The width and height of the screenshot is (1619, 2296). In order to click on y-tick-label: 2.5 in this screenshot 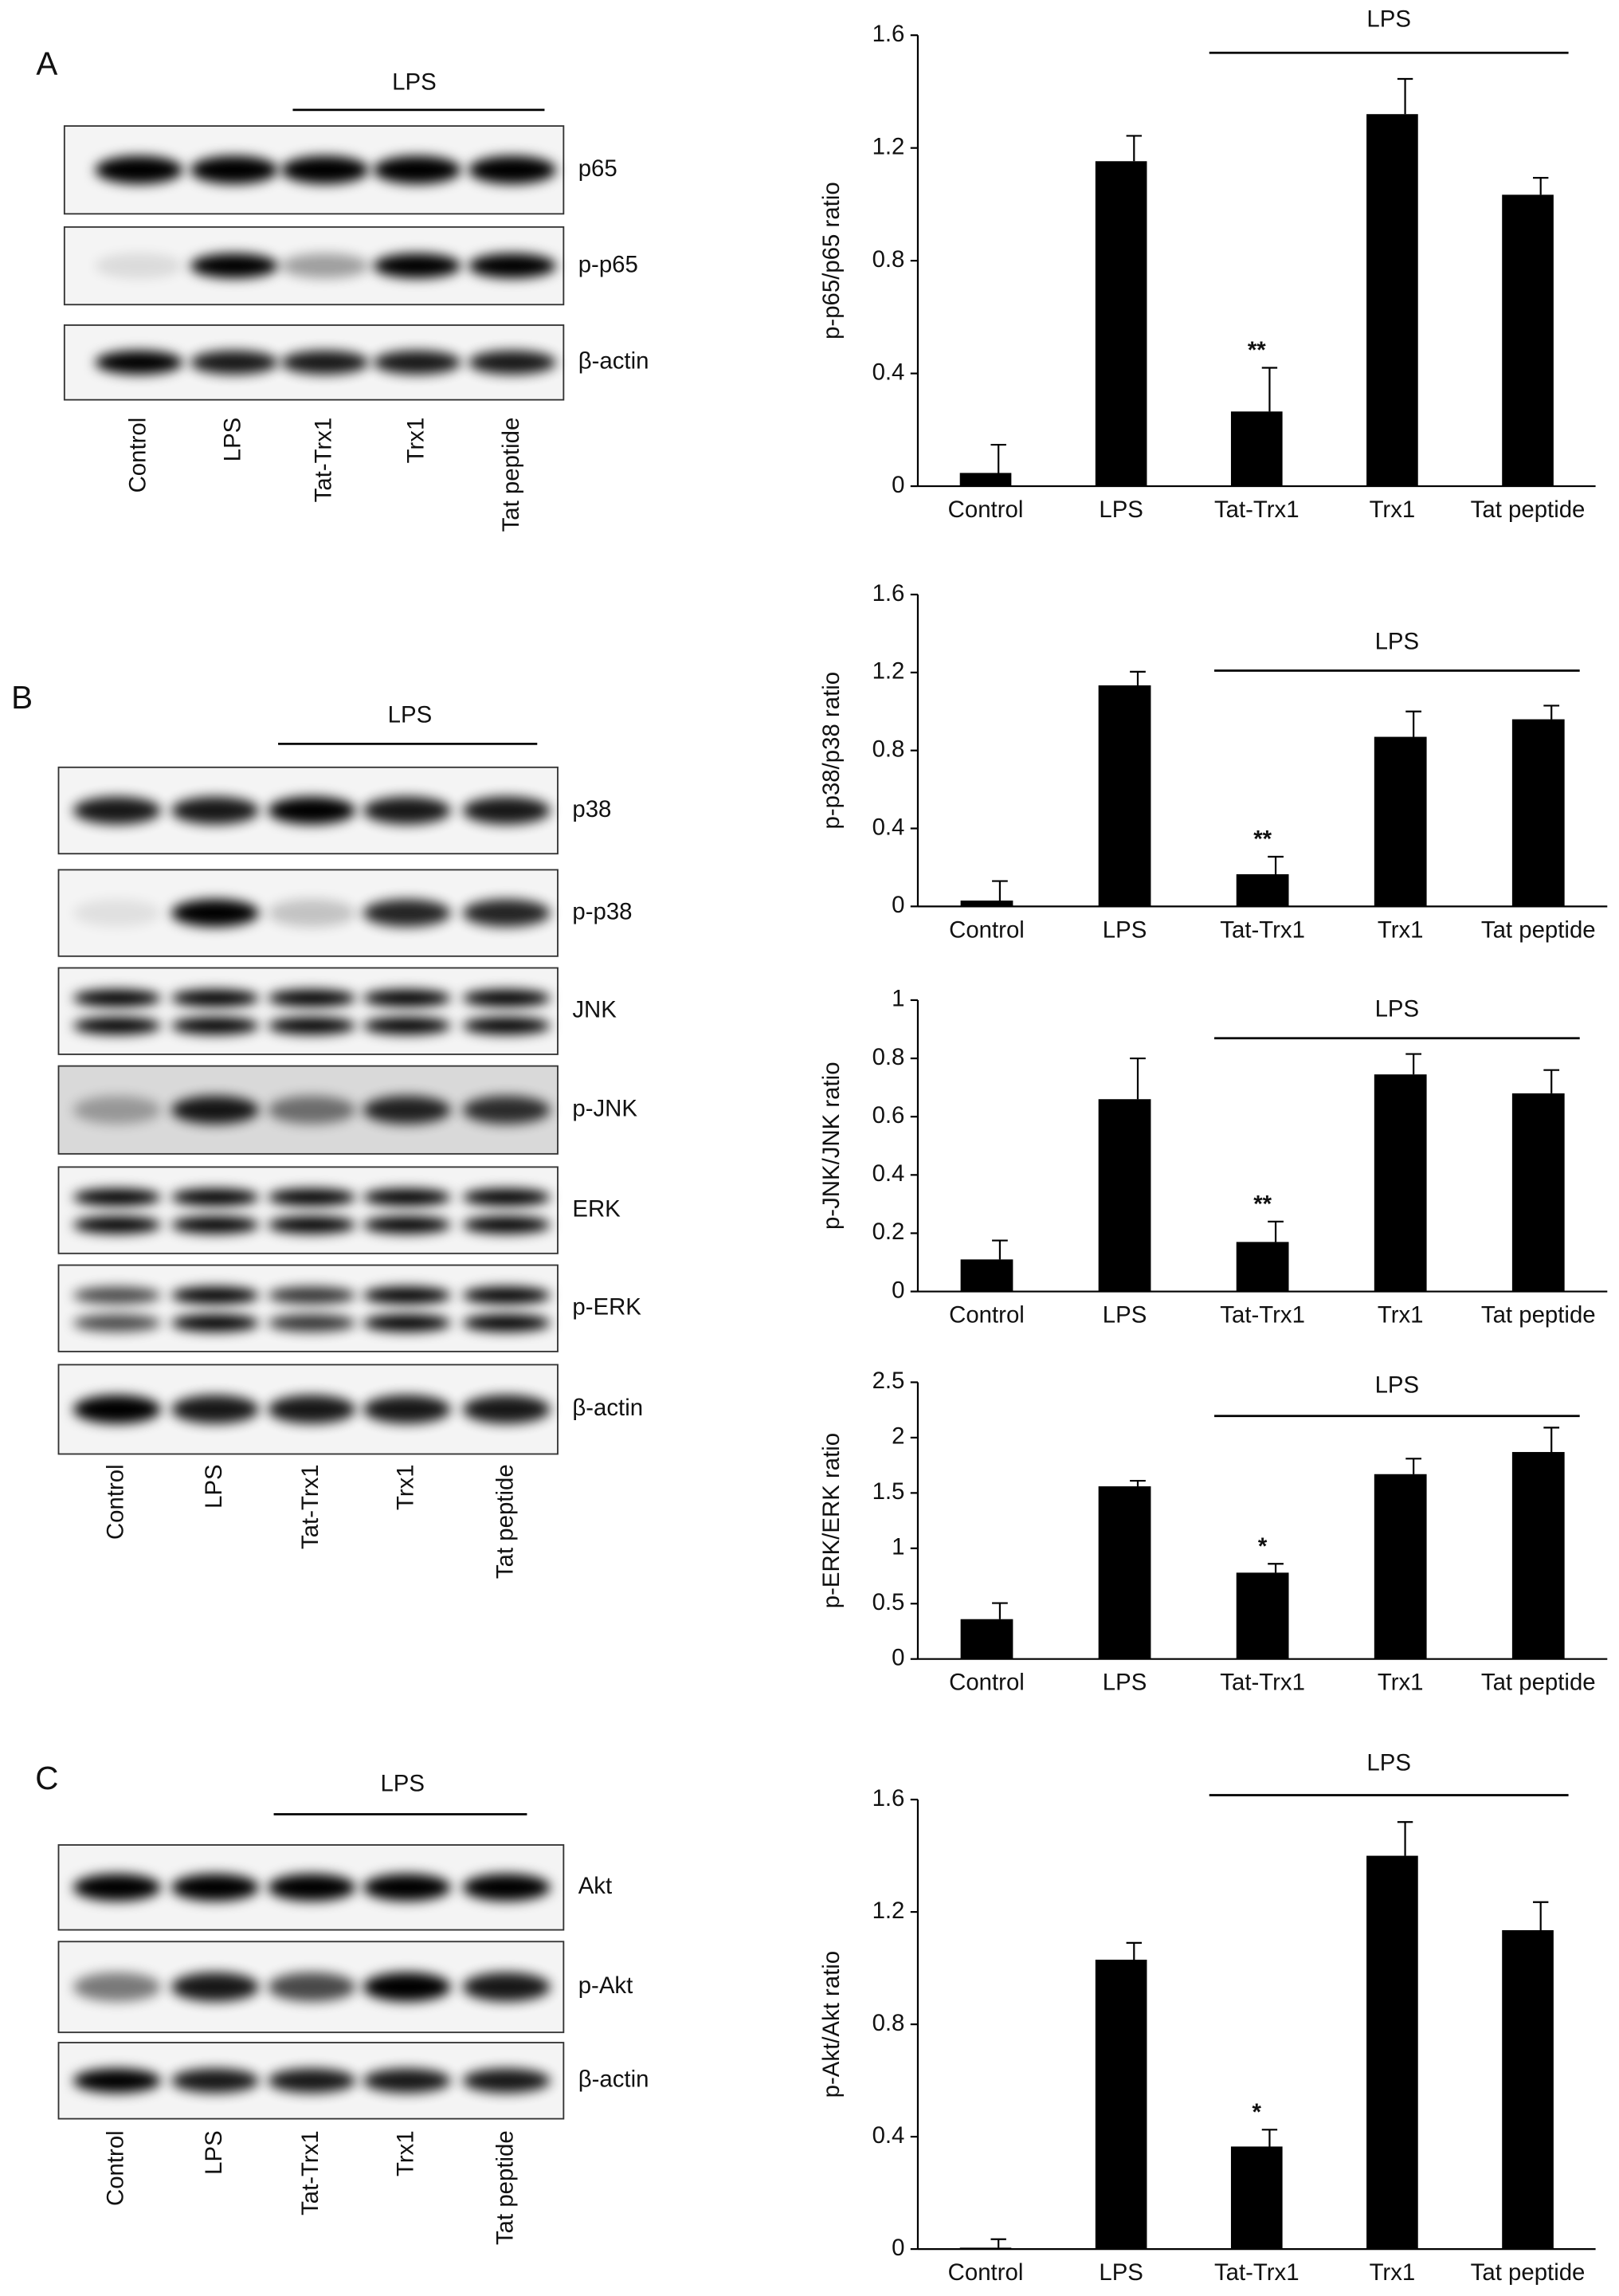, I will do `click(888, 1381)`.